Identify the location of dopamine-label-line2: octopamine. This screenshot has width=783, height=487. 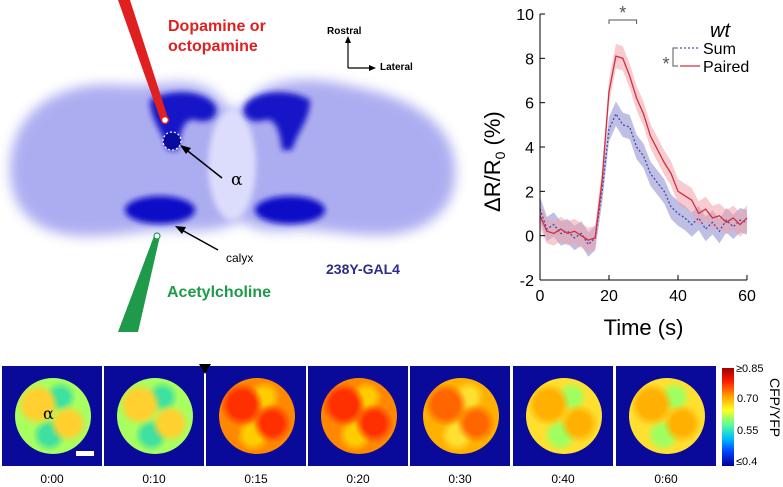
(213, 46).